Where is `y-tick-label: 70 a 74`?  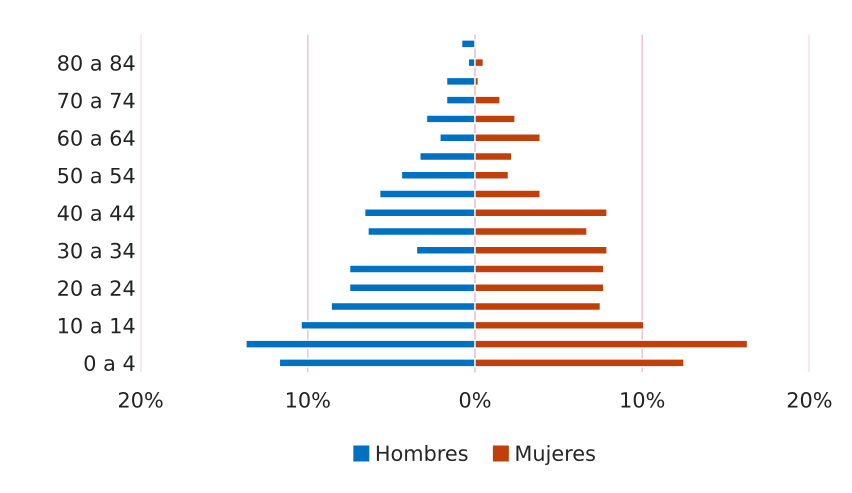 y-tick-label: 70 a 74 is located at coordinates (96, 100).